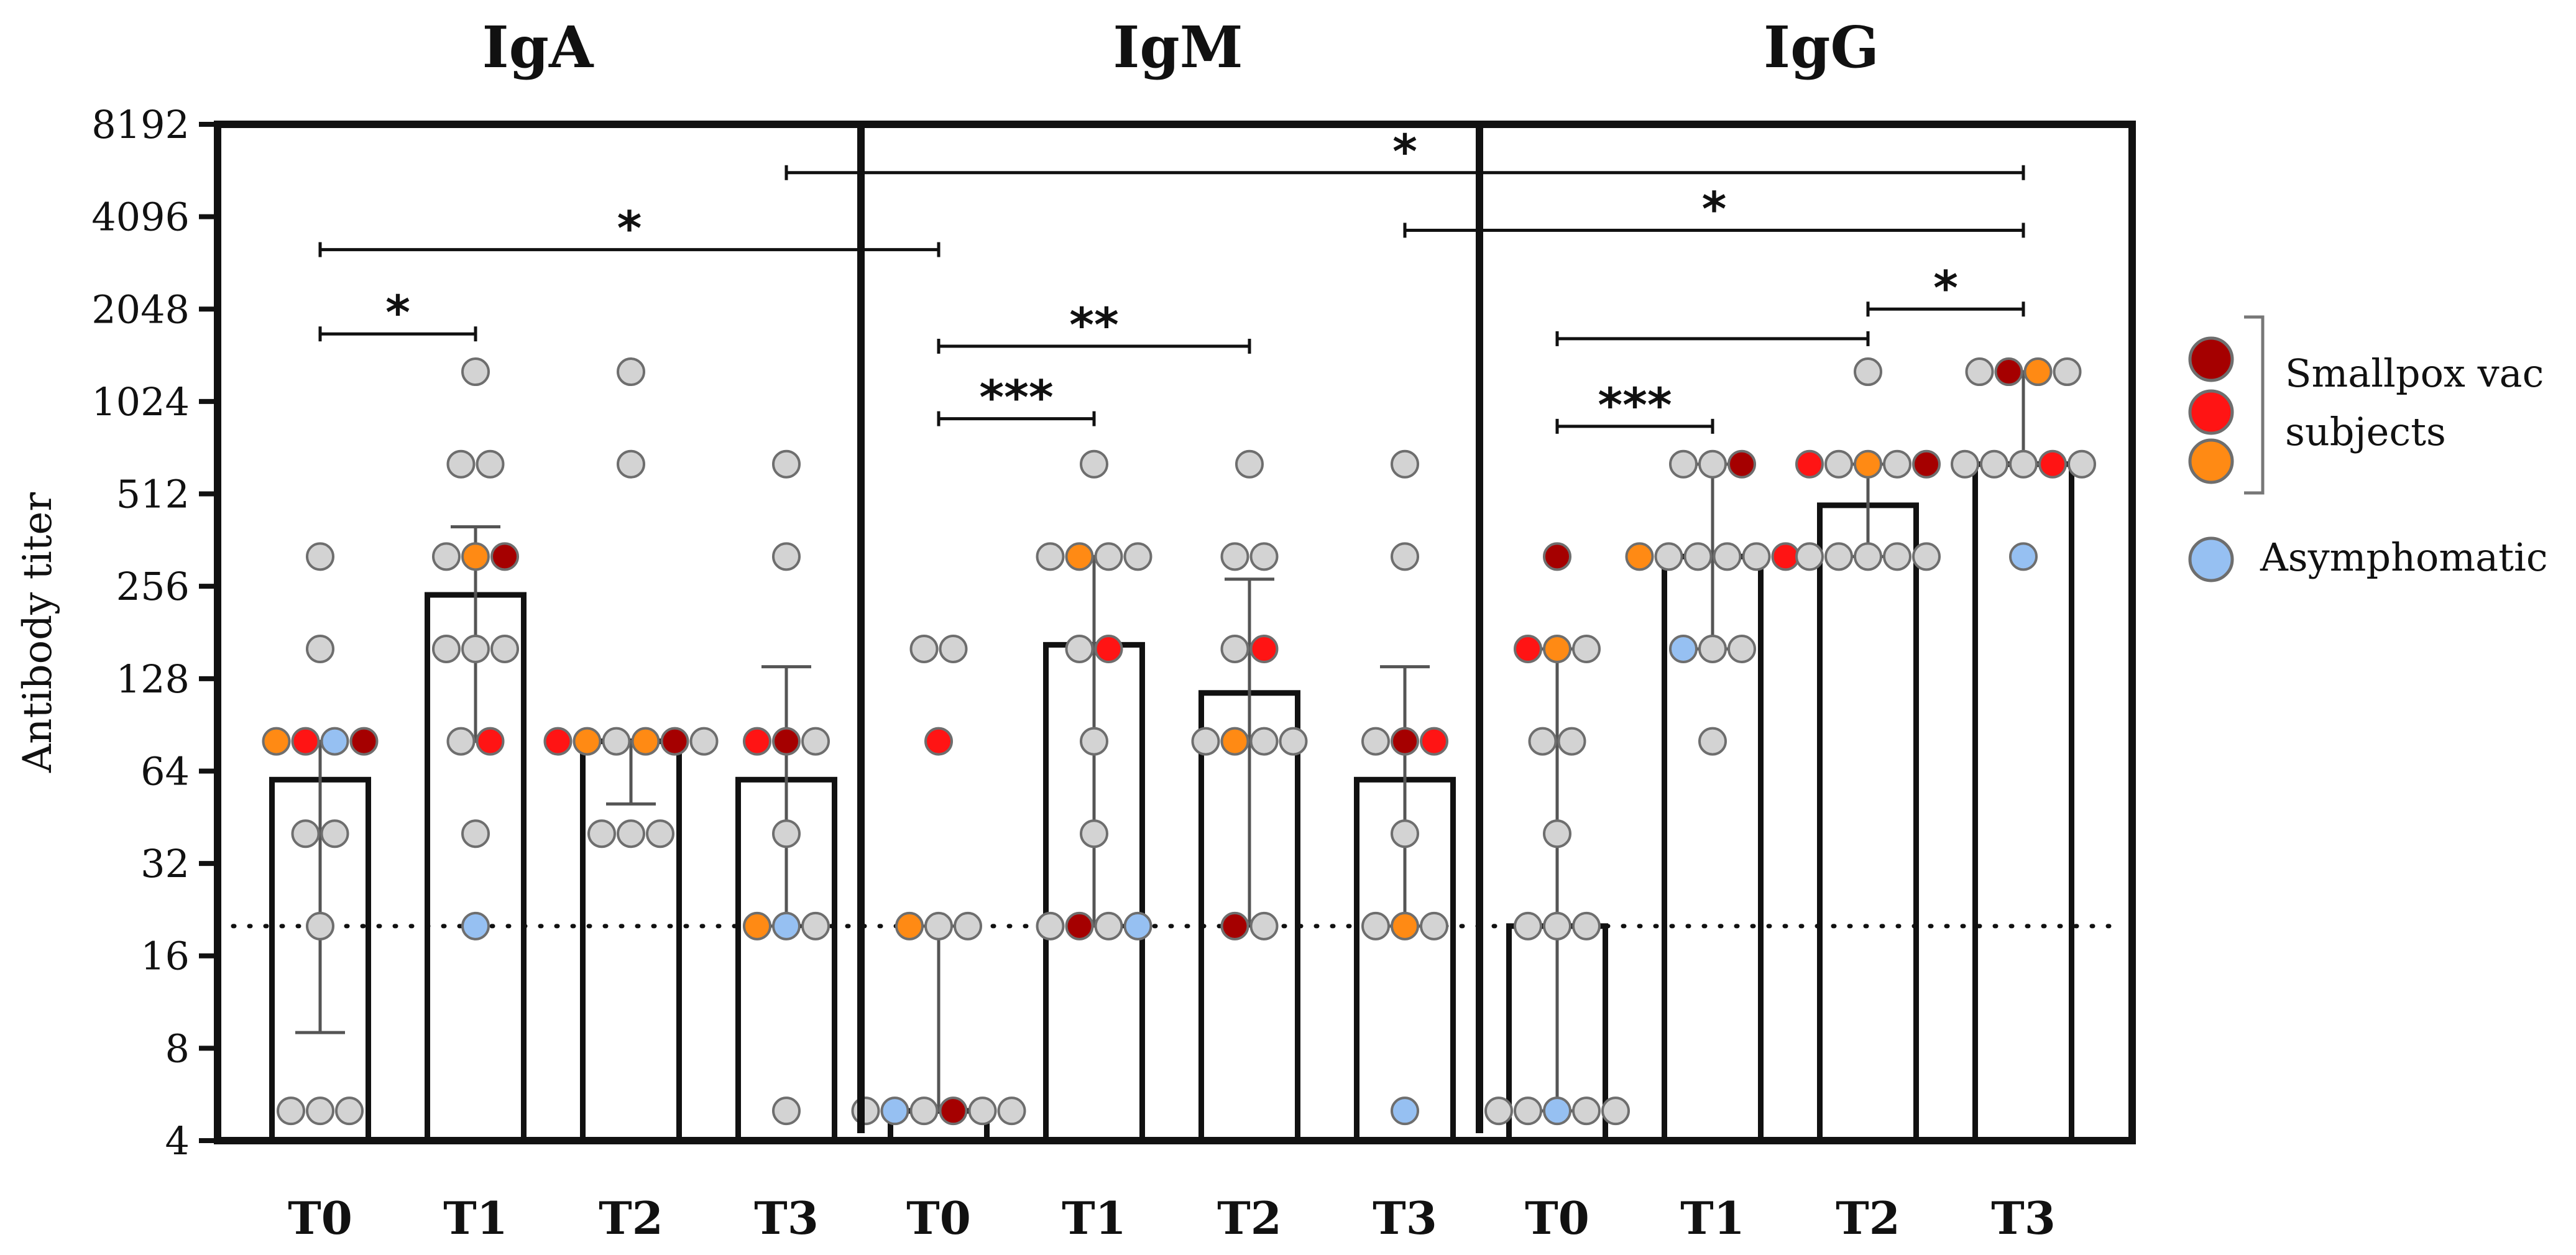 The image size is (2576, 1255). Describe the element at coordinates (2008, 372) in the screenshot. I see `point-igg-t3-darkred` at that location.